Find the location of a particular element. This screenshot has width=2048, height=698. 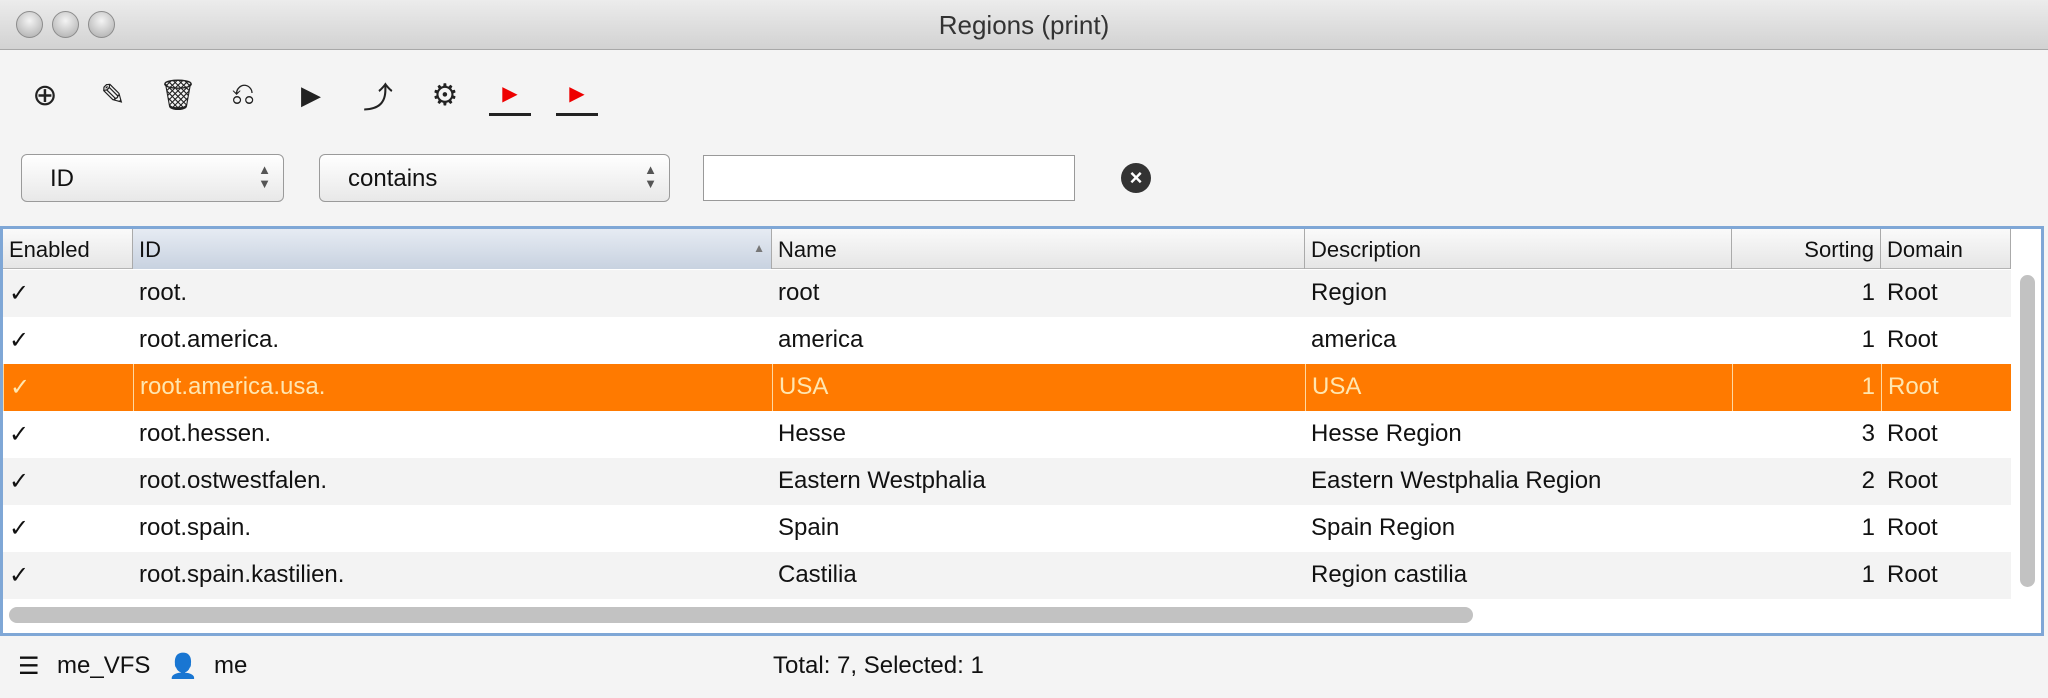

cell-name: Hesse is located at coordinates (812, 433).